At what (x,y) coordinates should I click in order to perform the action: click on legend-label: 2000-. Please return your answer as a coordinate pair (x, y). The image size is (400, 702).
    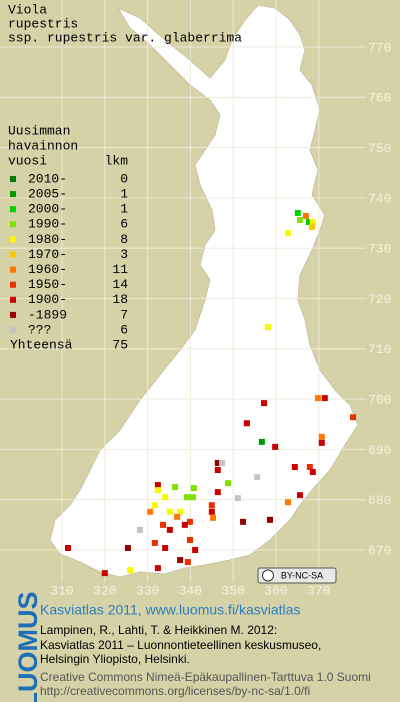
    Looking at the image, I should click on (47, 209).